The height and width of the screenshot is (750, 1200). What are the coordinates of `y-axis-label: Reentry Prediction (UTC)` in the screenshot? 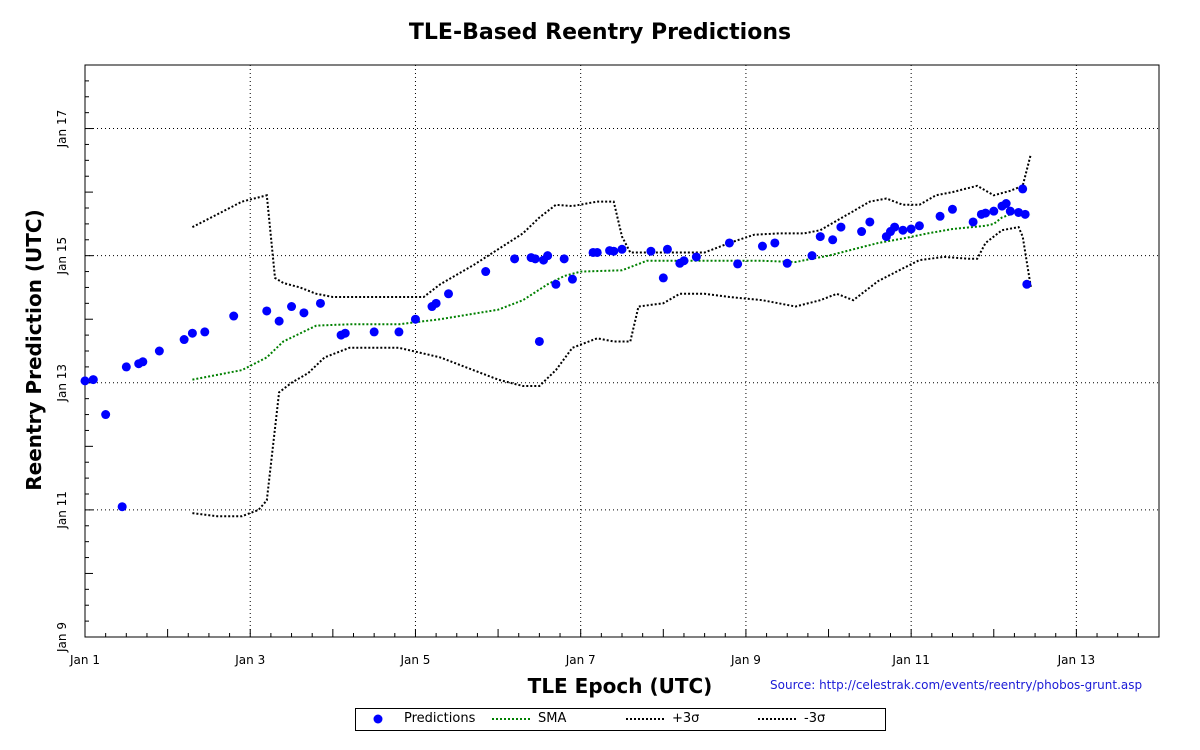 It's located at (34, 350).